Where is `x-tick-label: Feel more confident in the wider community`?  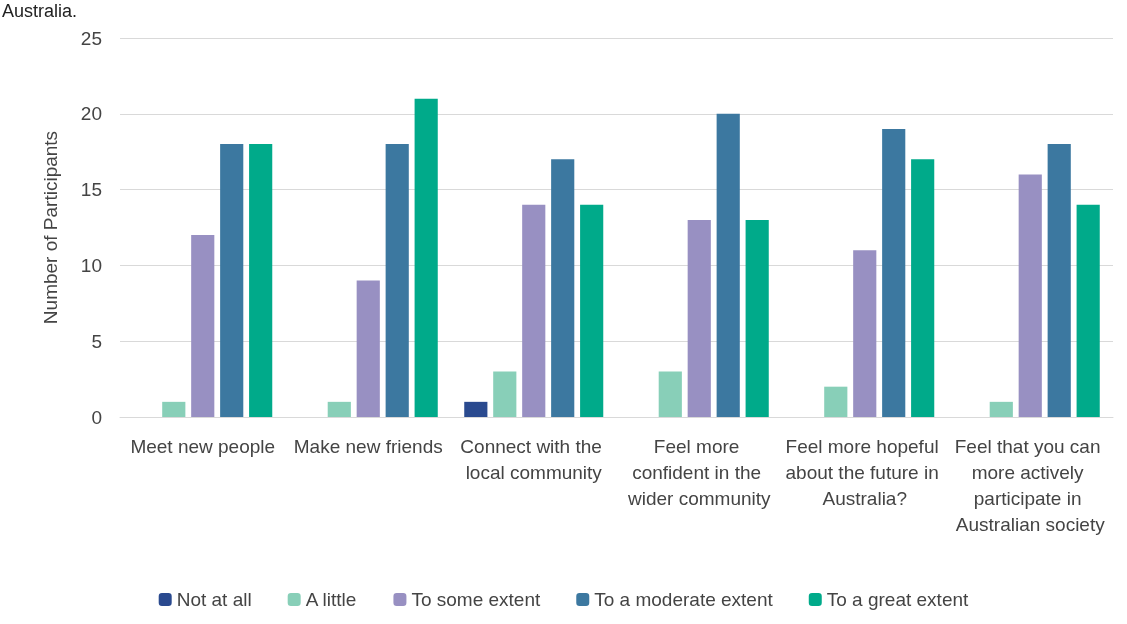
x-tick-label: Feel more confident in the wider community is located at coordinates (699, 472).